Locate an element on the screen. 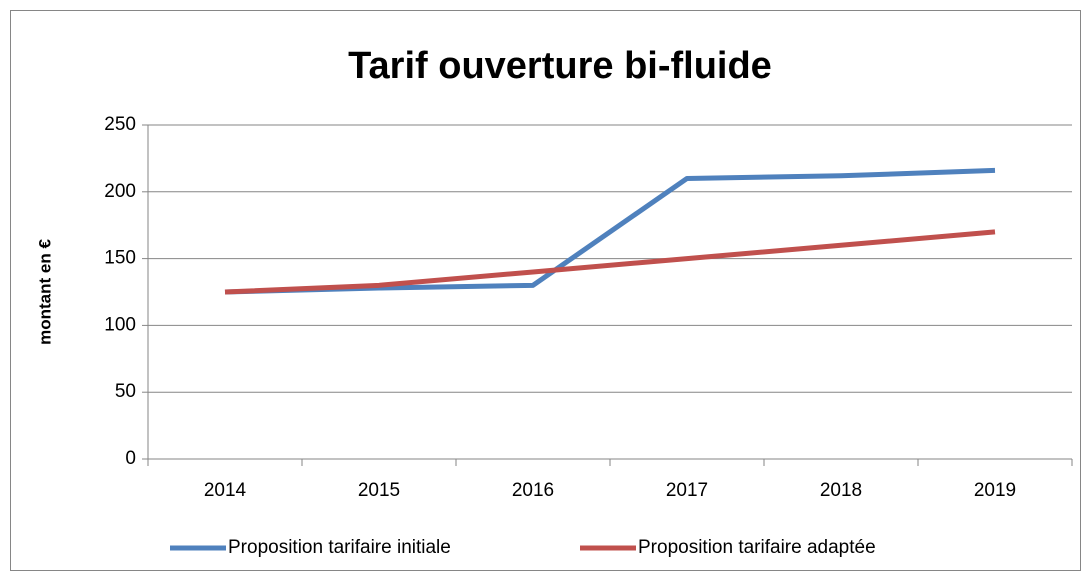 This screenshot has height=581, width=1091. y-tick-label: 50 is located at coordinates (125, 391).